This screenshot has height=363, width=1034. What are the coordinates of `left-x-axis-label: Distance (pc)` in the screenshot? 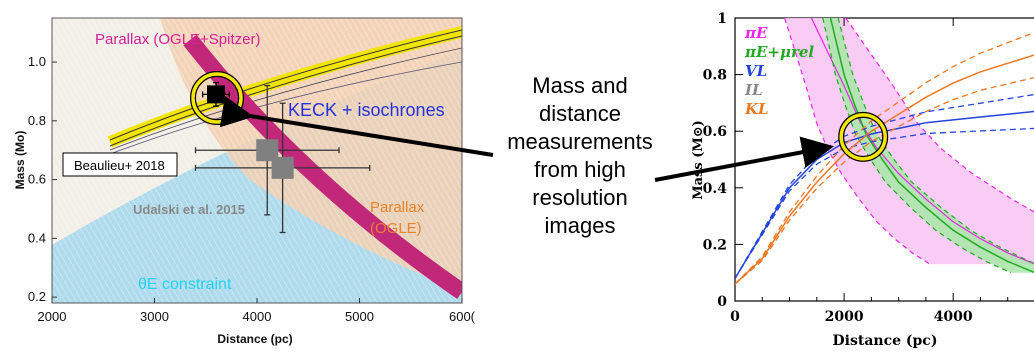 It's located at (254, 339).